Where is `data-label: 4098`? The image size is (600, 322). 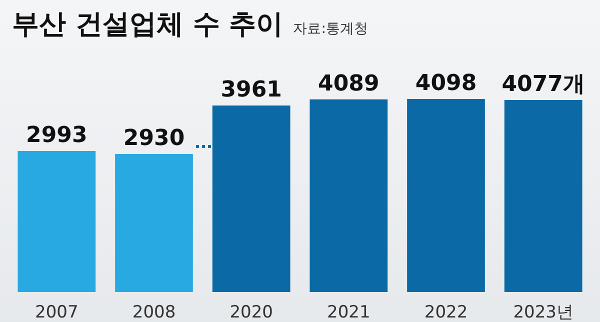
data-label: 4098 is located at coordinates (446, 83).